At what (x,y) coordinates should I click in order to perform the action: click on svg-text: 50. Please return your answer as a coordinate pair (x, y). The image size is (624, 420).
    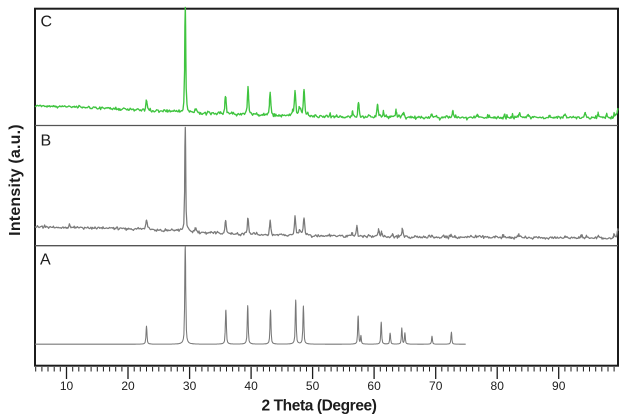
    Looking at the image, I should click on (313, 386).